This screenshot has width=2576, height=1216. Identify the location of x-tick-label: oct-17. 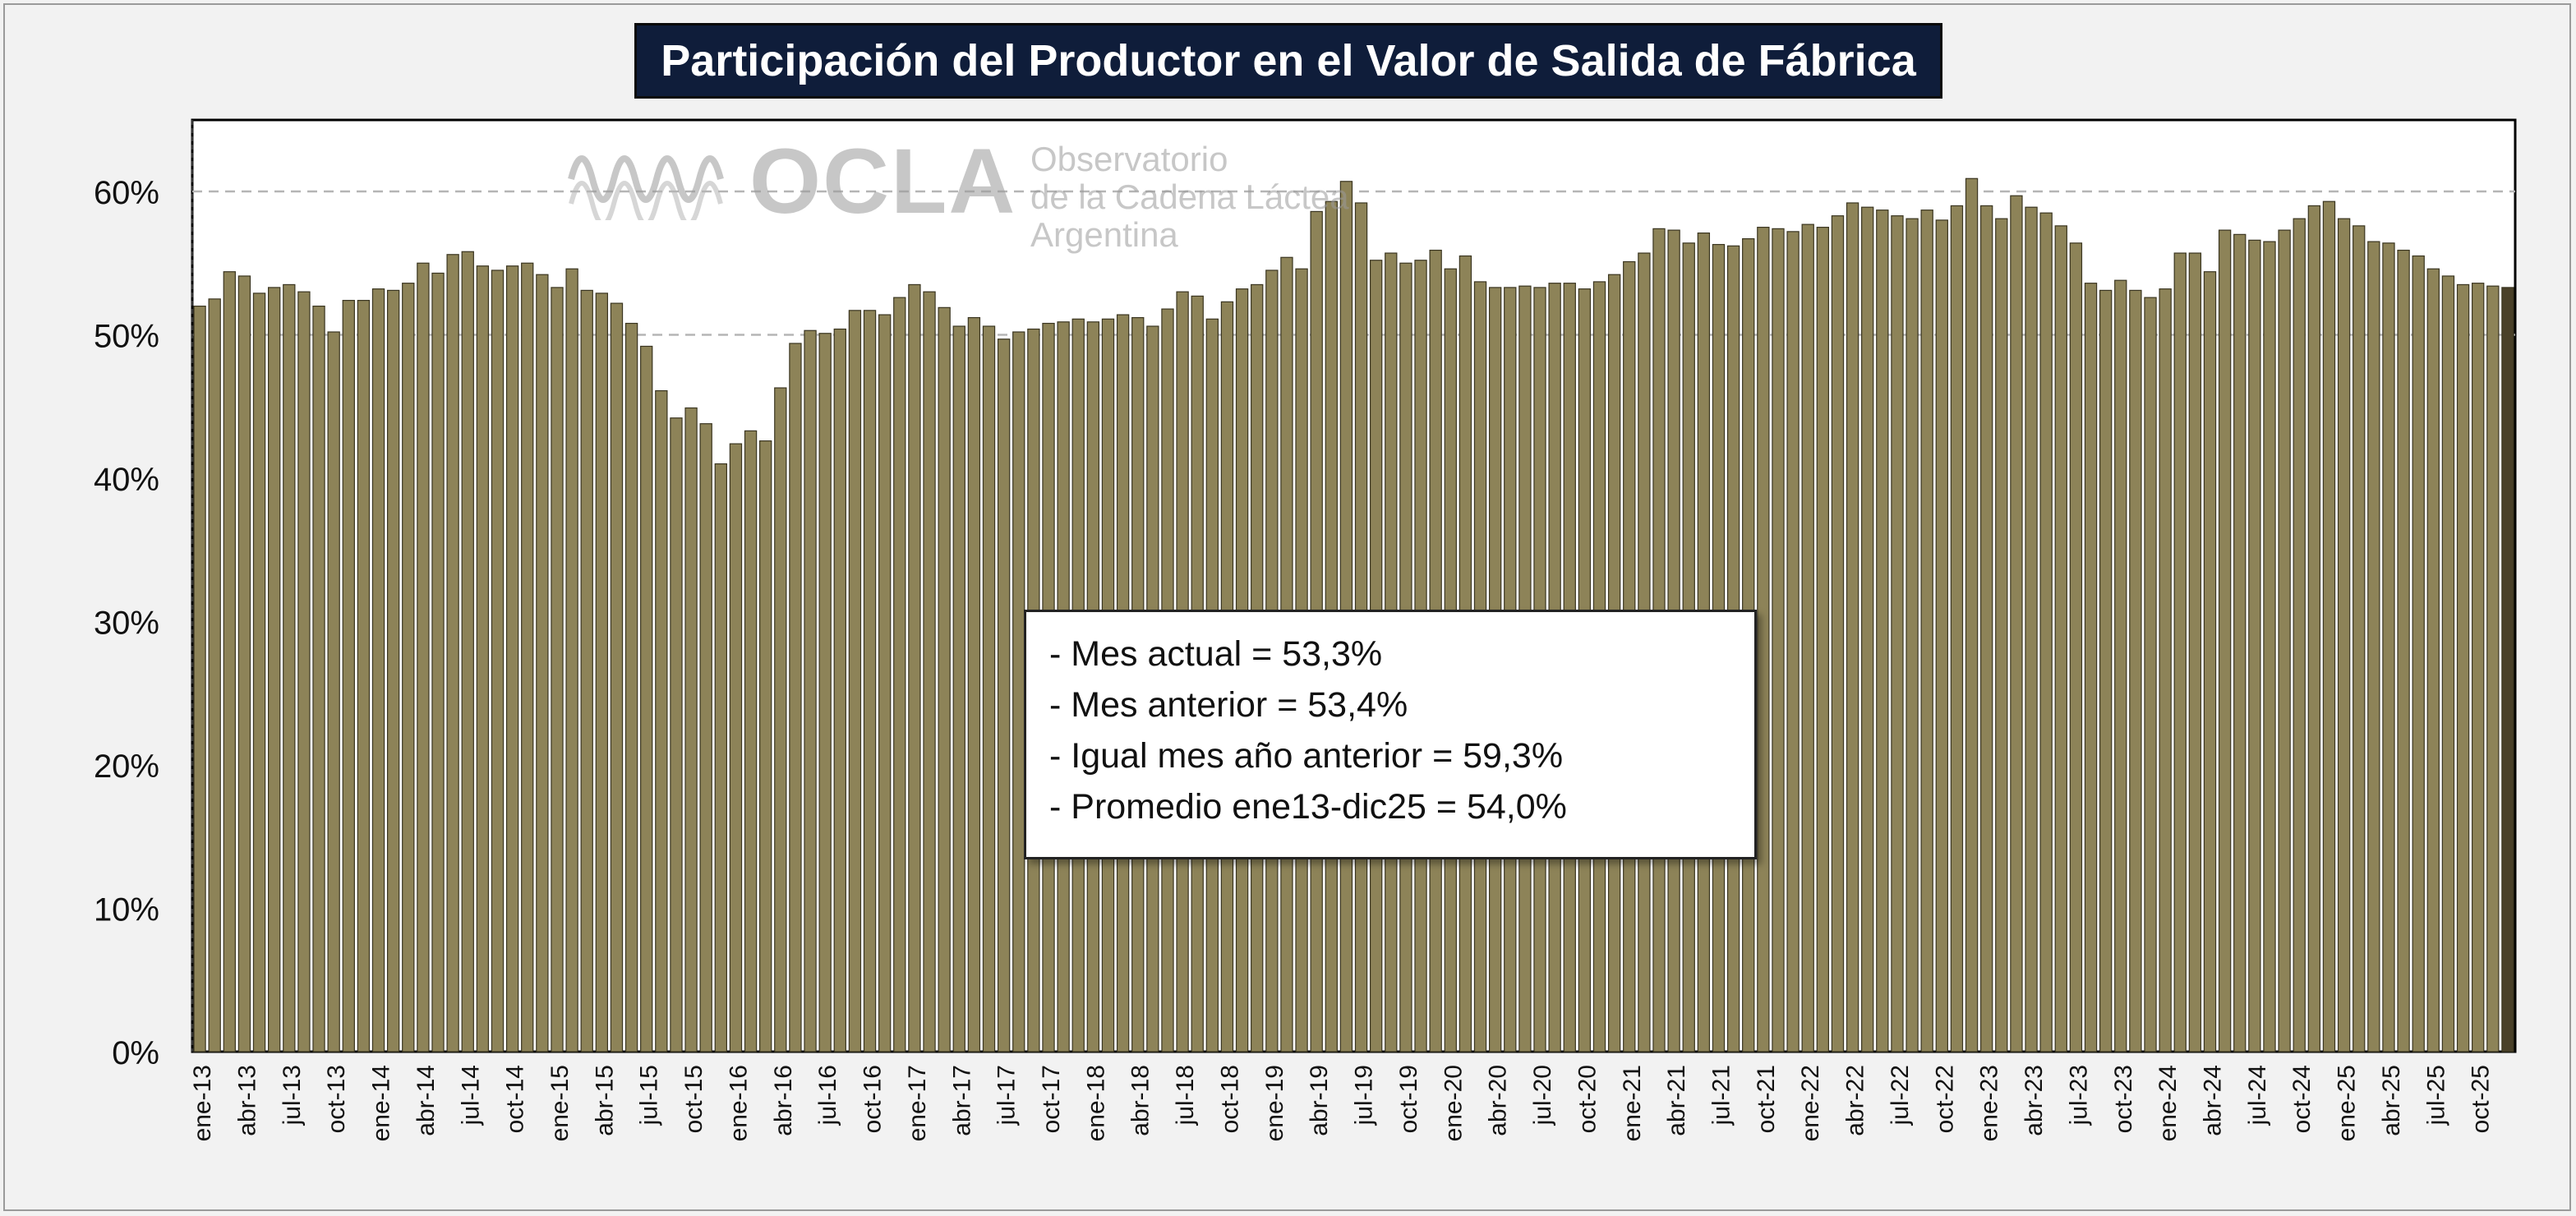
(1051, 1099).